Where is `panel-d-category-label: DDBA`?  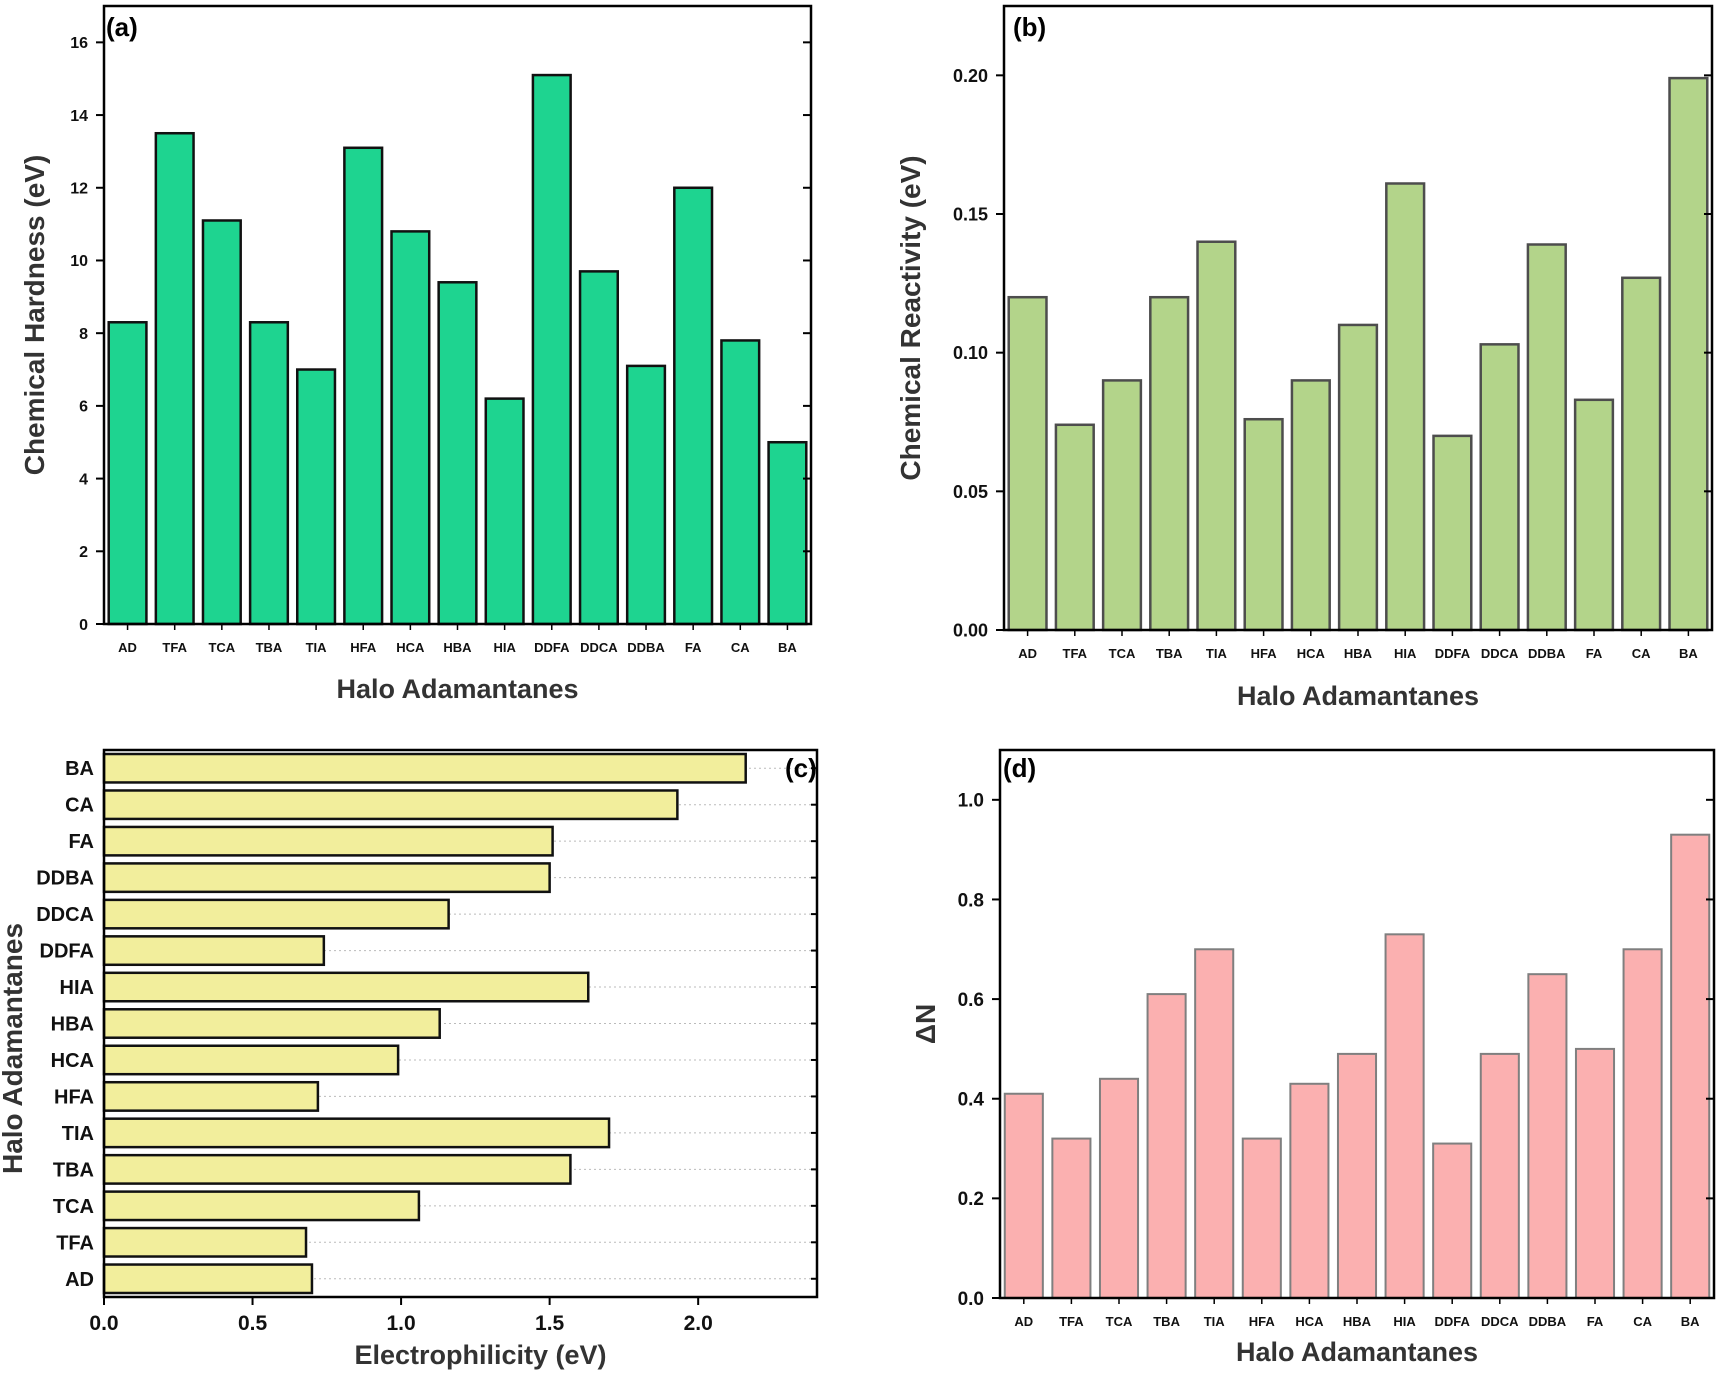 panel-d-category-label: DDBA is located at coordinates (1548, 1321).